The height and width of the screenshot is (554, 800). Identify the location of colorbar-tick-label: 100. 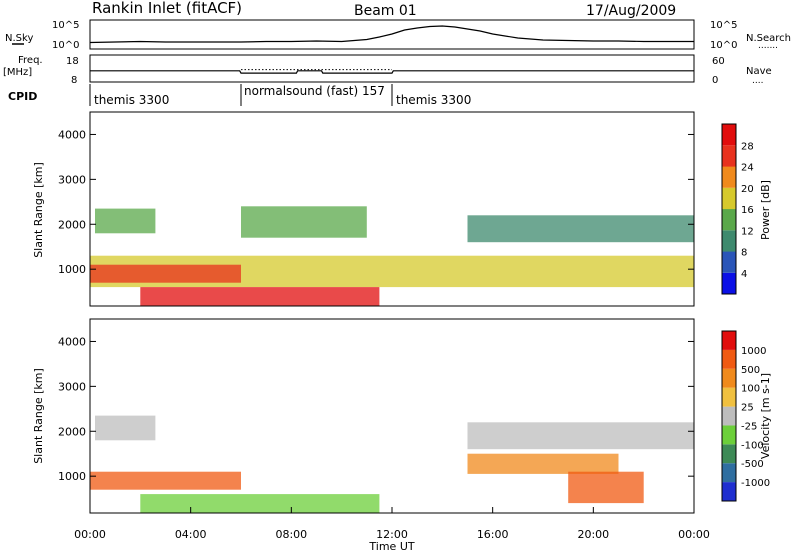
(750, 389).